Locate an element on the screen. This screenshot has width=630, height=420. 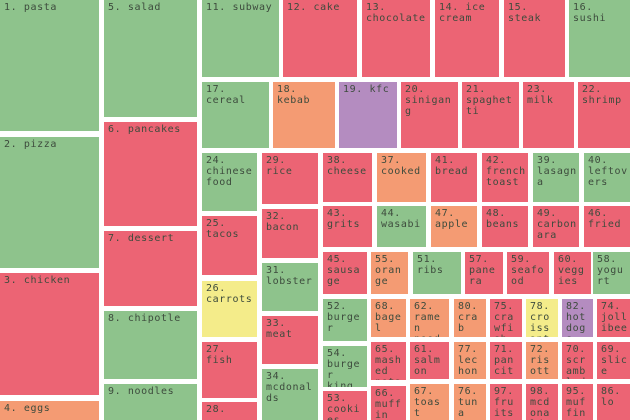
treemap-tile-label: 27. fish is located at coordinates (219, 355).